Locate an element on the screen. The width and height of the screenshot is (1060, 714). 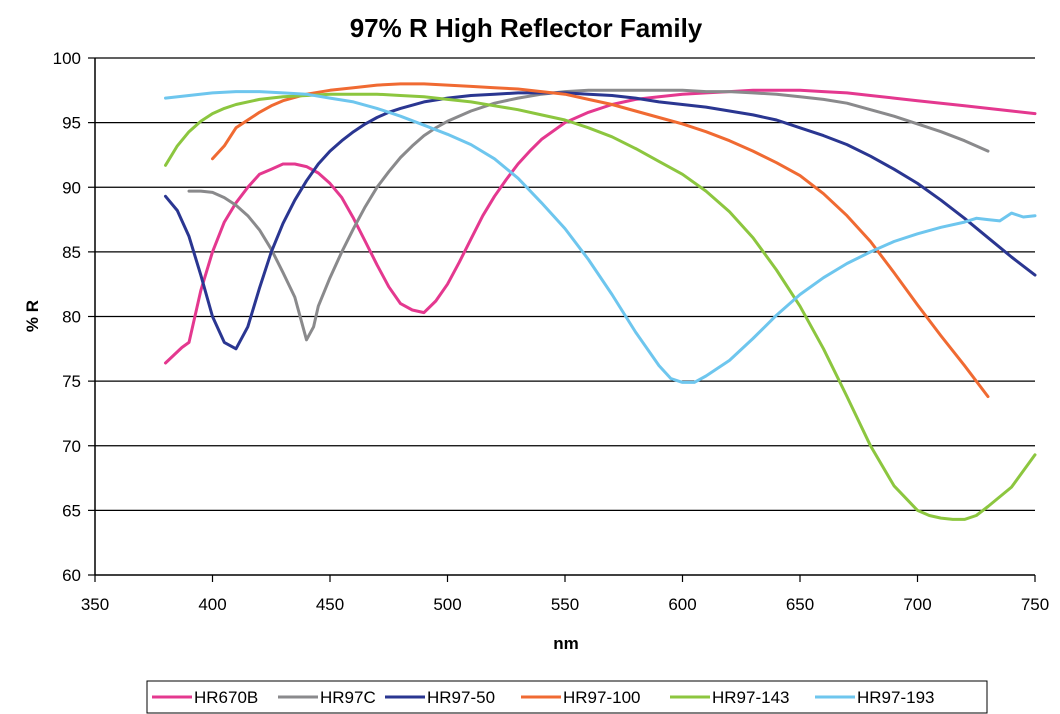
y-axis-label: % R is located at coordinates (32, 316).